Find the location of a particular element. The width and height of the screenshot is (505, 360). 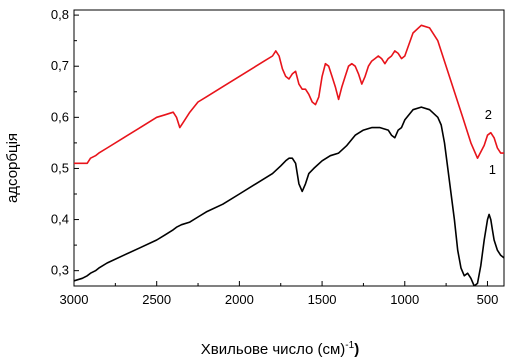

x-tick-label: 1000 is located at coordinates (404, 299).